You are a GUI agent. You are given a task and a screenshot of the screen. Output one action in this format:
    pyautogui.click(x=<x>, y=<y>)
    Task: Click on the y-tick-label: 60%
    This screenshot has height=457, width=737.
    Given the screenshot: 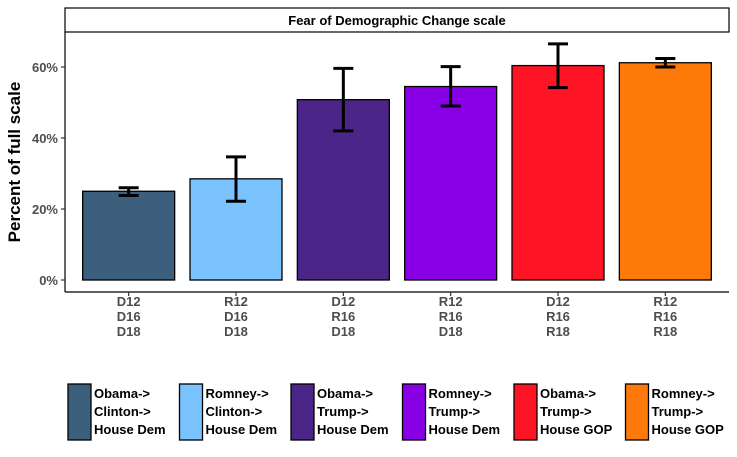 What is the action you would take?
    pyautogui.click(x=45, y=67)
    